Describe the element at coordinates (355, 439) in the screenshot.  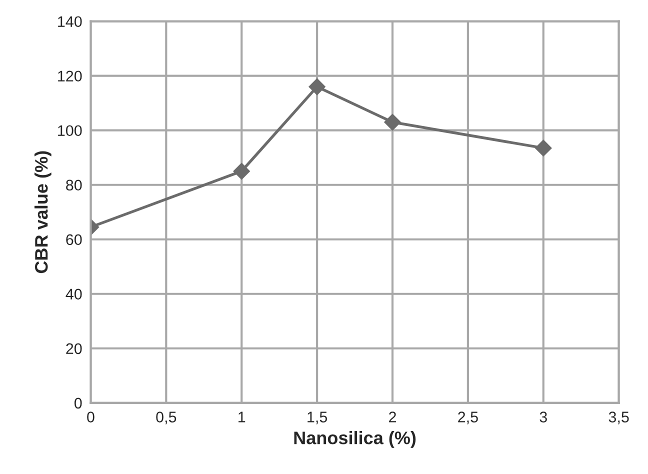
I see `x-axis-title: Nanosilica (%)` at that location.